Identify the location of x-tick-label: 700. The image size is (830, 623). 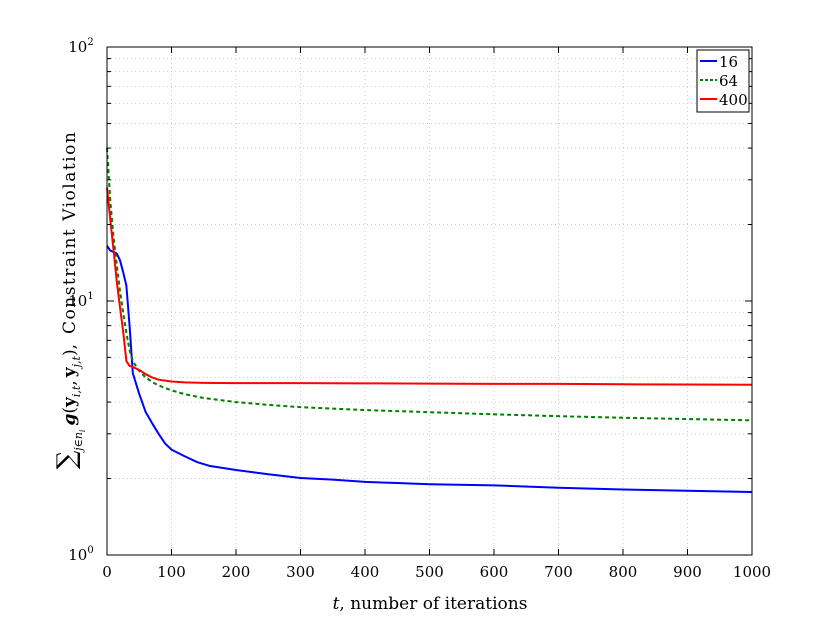
(558, 572).